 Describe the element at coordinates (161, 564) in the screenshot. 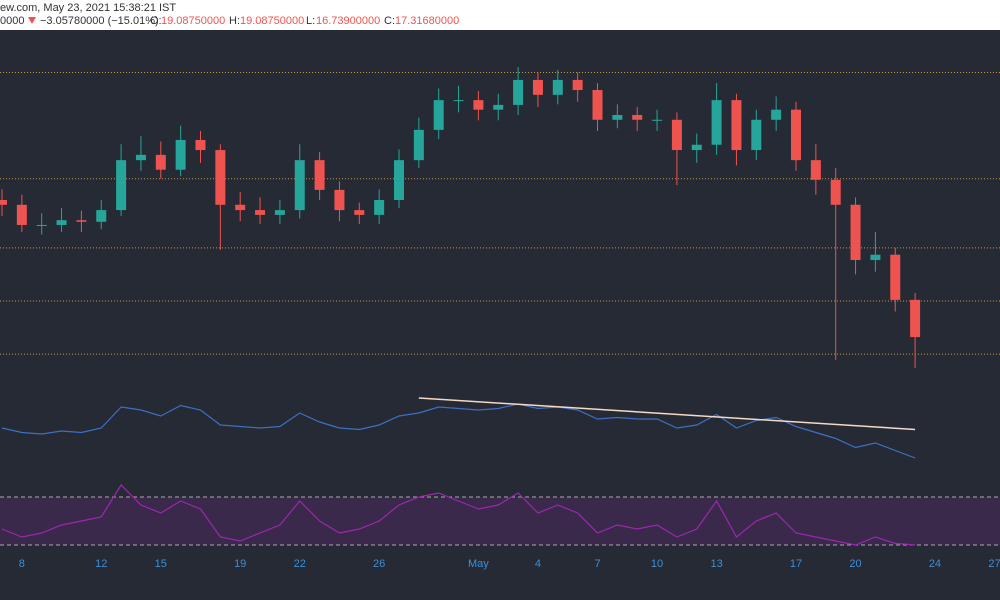

I see `x-tick-label: 15` at that location.